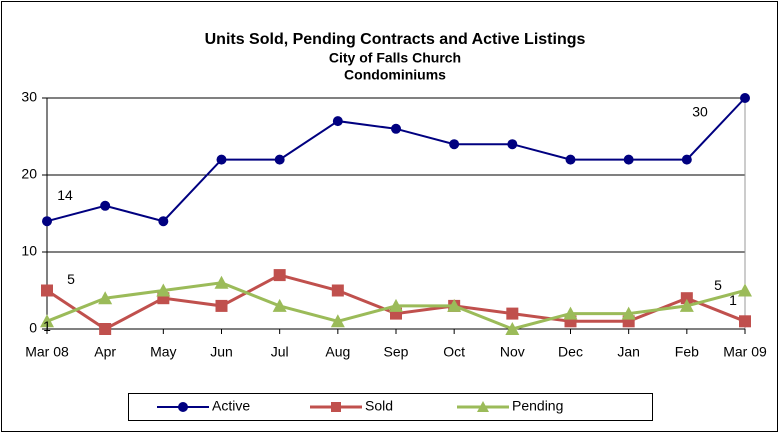 This screenshot has width=779, height=433. I want to click on x-tick-label: Jul, so click(280, 352).